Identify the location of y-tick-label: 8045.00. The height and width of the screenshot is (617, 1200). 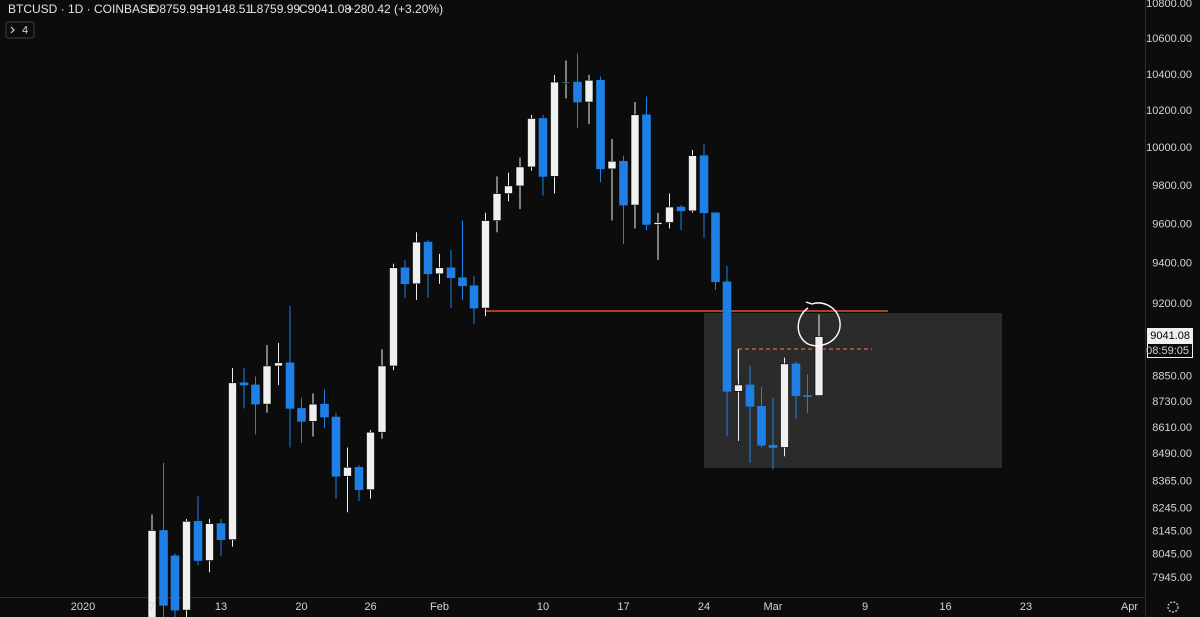
(1172, 555).